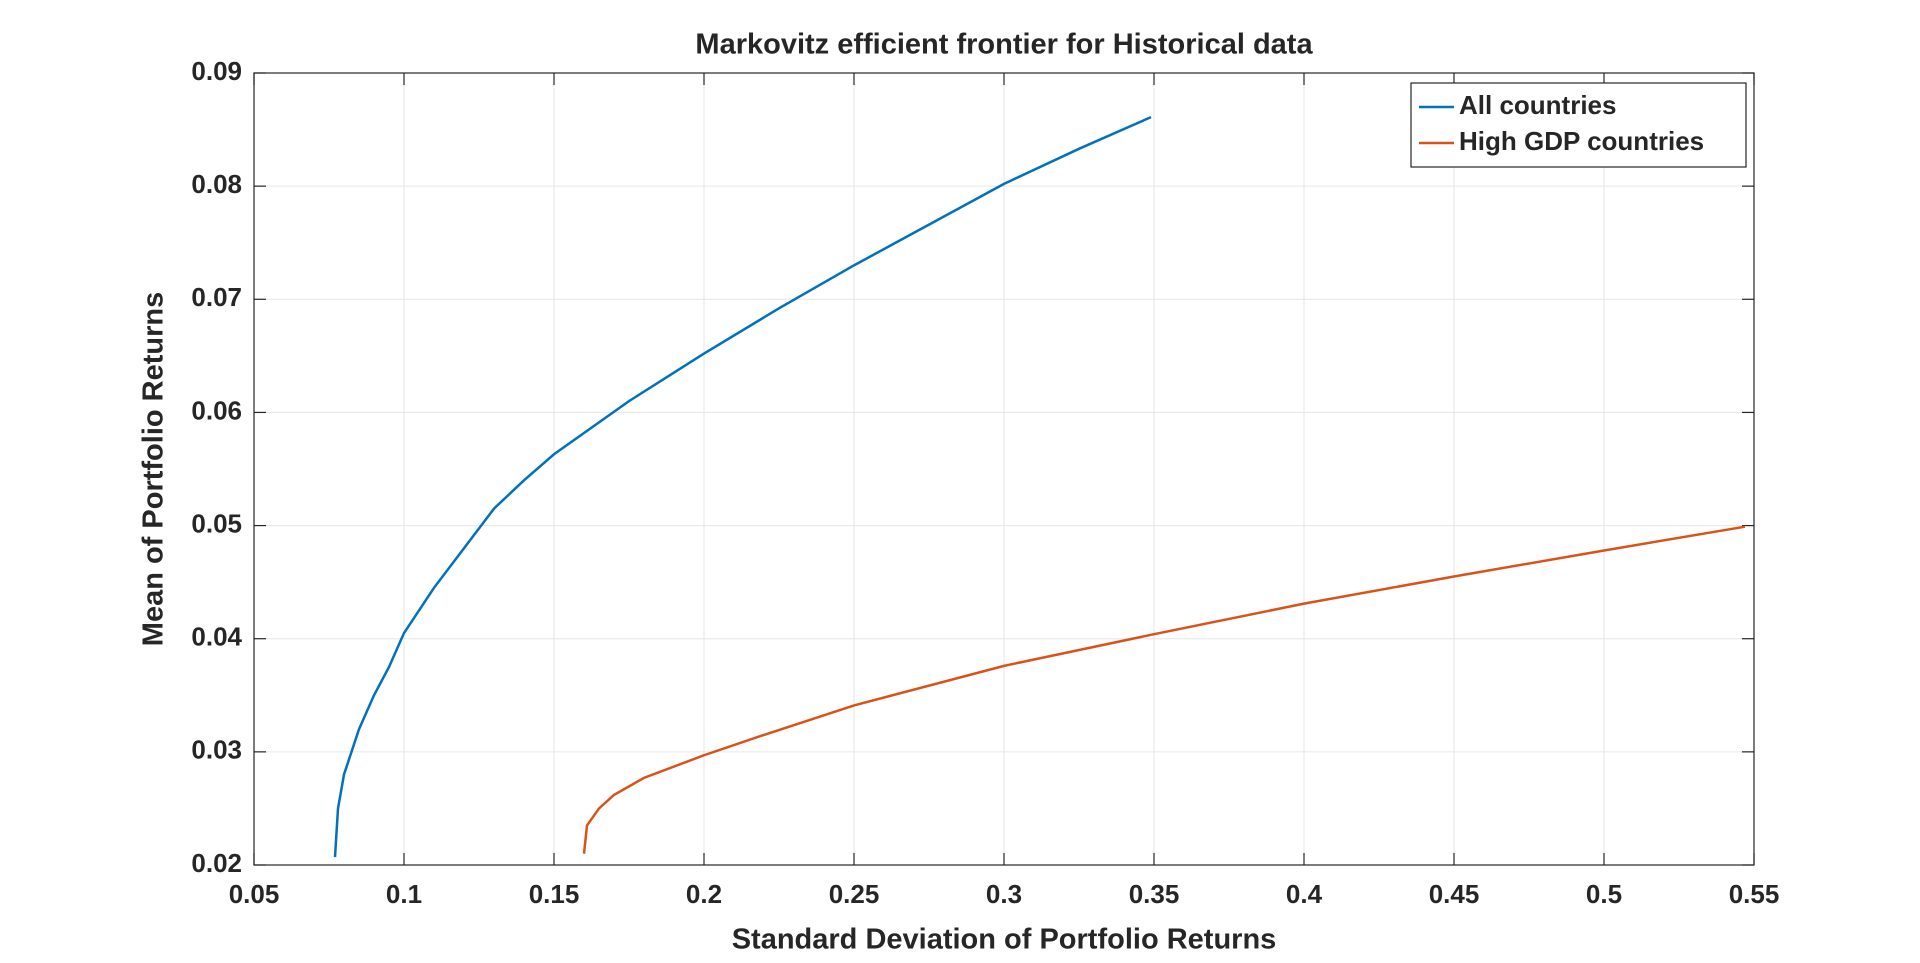 This screenshot has width=1920, height=963. What do you see at coordinates (1537, 105) in the screenshot?
I see `legend-label: All countries` at bounding box center [1537, 105].